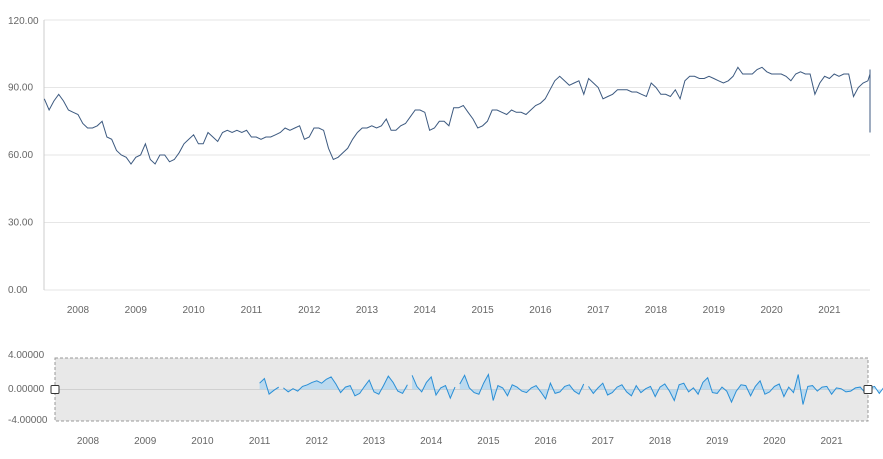 The width and height of the screenshot is (883, 459). Describe the element at coordinates (88, 441) in the screenshot. I see `navigator-x-tick-label: 2008` at that location.